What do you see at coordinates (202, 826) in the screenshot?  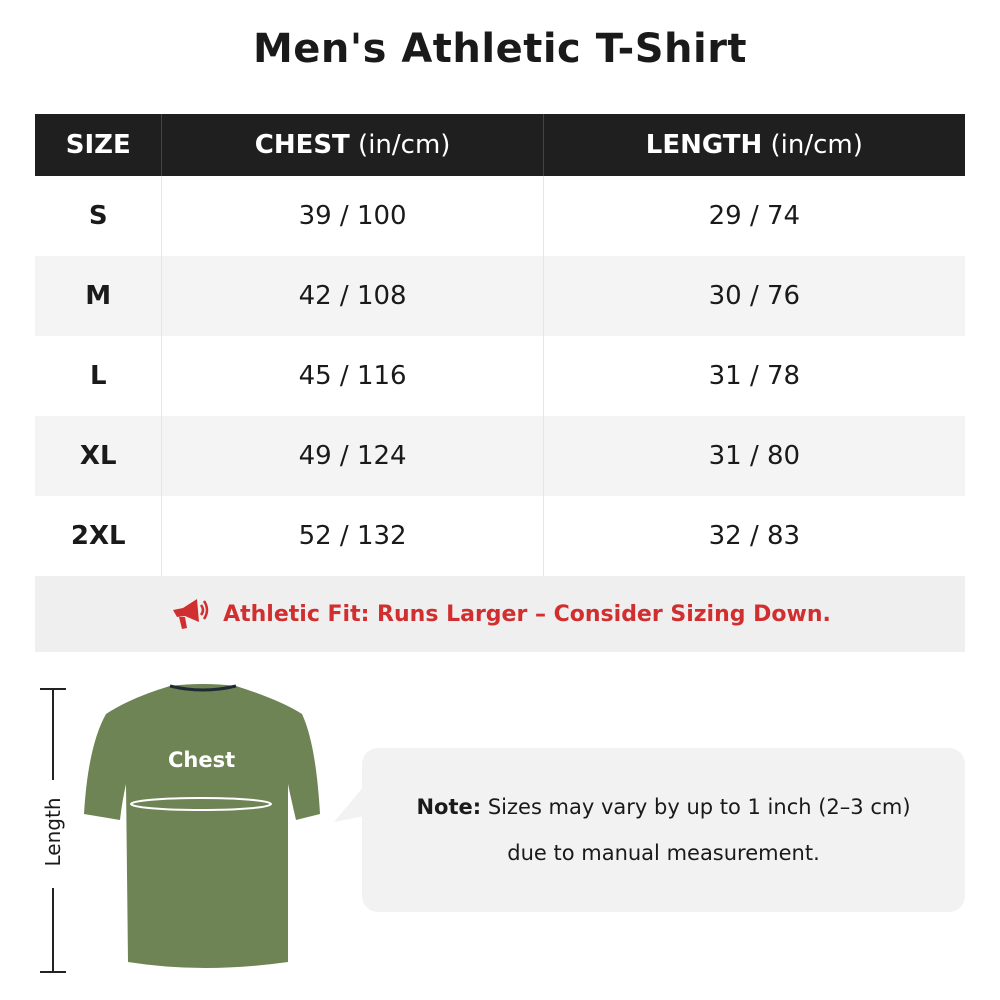 I see `tshirt-image` at bounding box center [202, 826].